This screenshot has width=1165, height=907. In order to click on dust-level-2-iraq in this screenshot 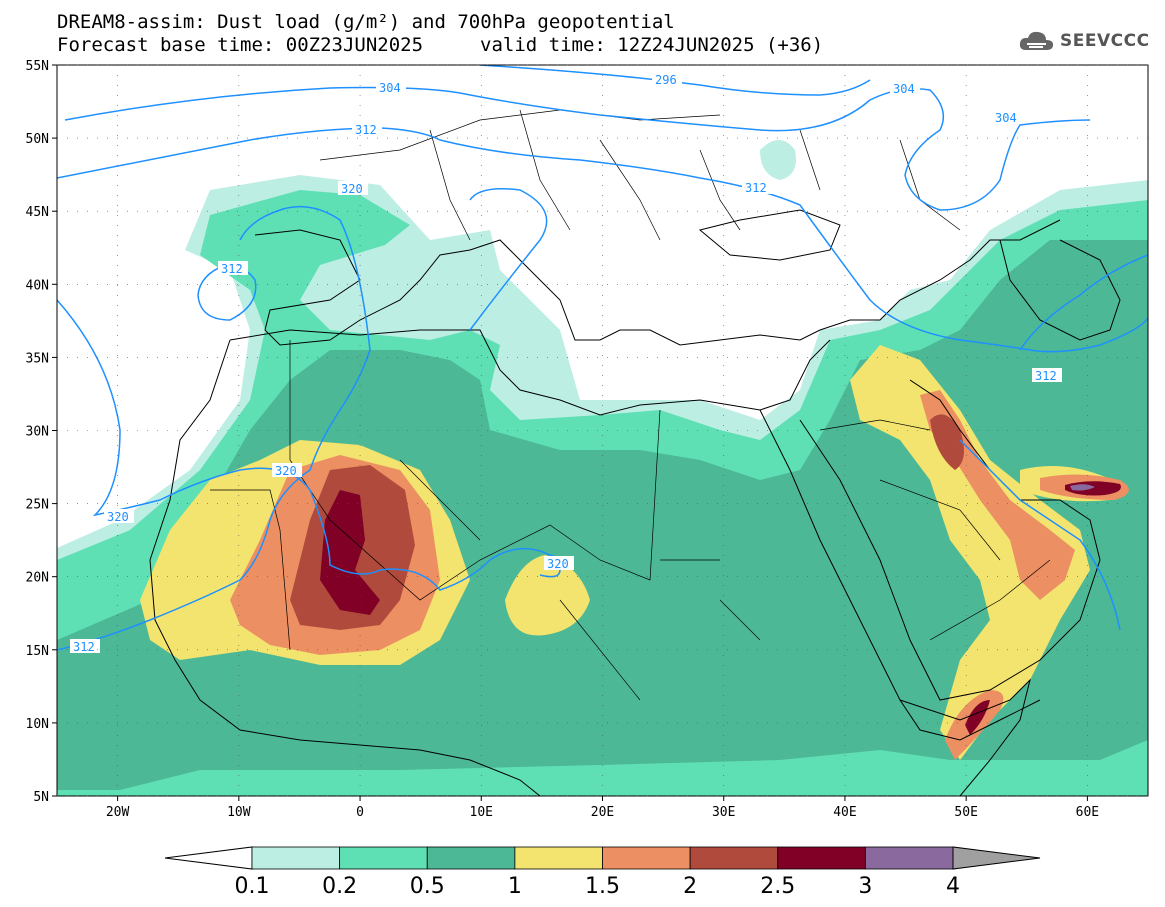, I will do `click(947, 442)`.